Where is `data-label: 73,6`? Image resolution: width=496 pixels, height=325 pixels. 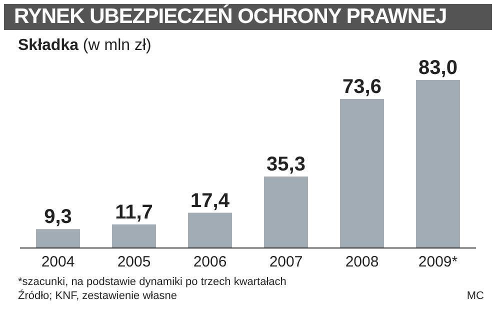
data-label: 73,6 is located at coordinates (362, 87).